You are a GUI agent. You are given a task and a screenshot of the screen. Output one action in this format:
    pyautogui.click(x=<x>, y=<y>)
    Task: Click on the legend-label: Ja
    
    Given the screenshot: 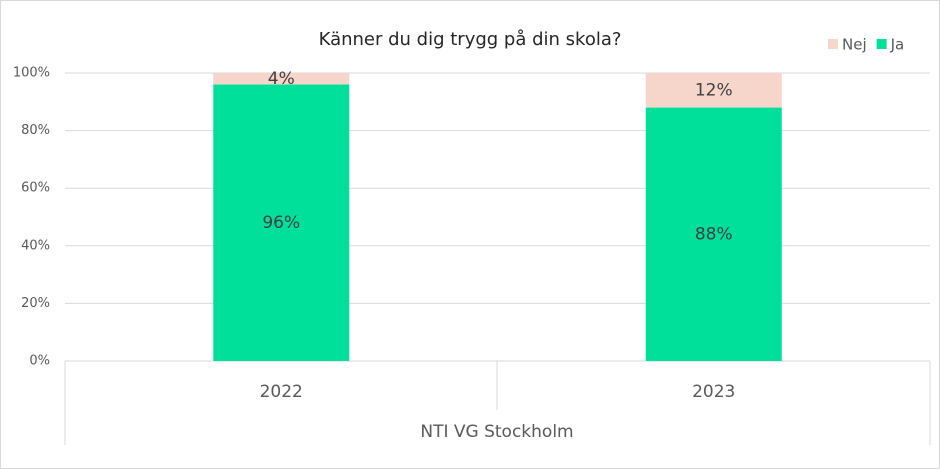 What is the action you would take?
    pyautogui.click(x=897, y=45)
    